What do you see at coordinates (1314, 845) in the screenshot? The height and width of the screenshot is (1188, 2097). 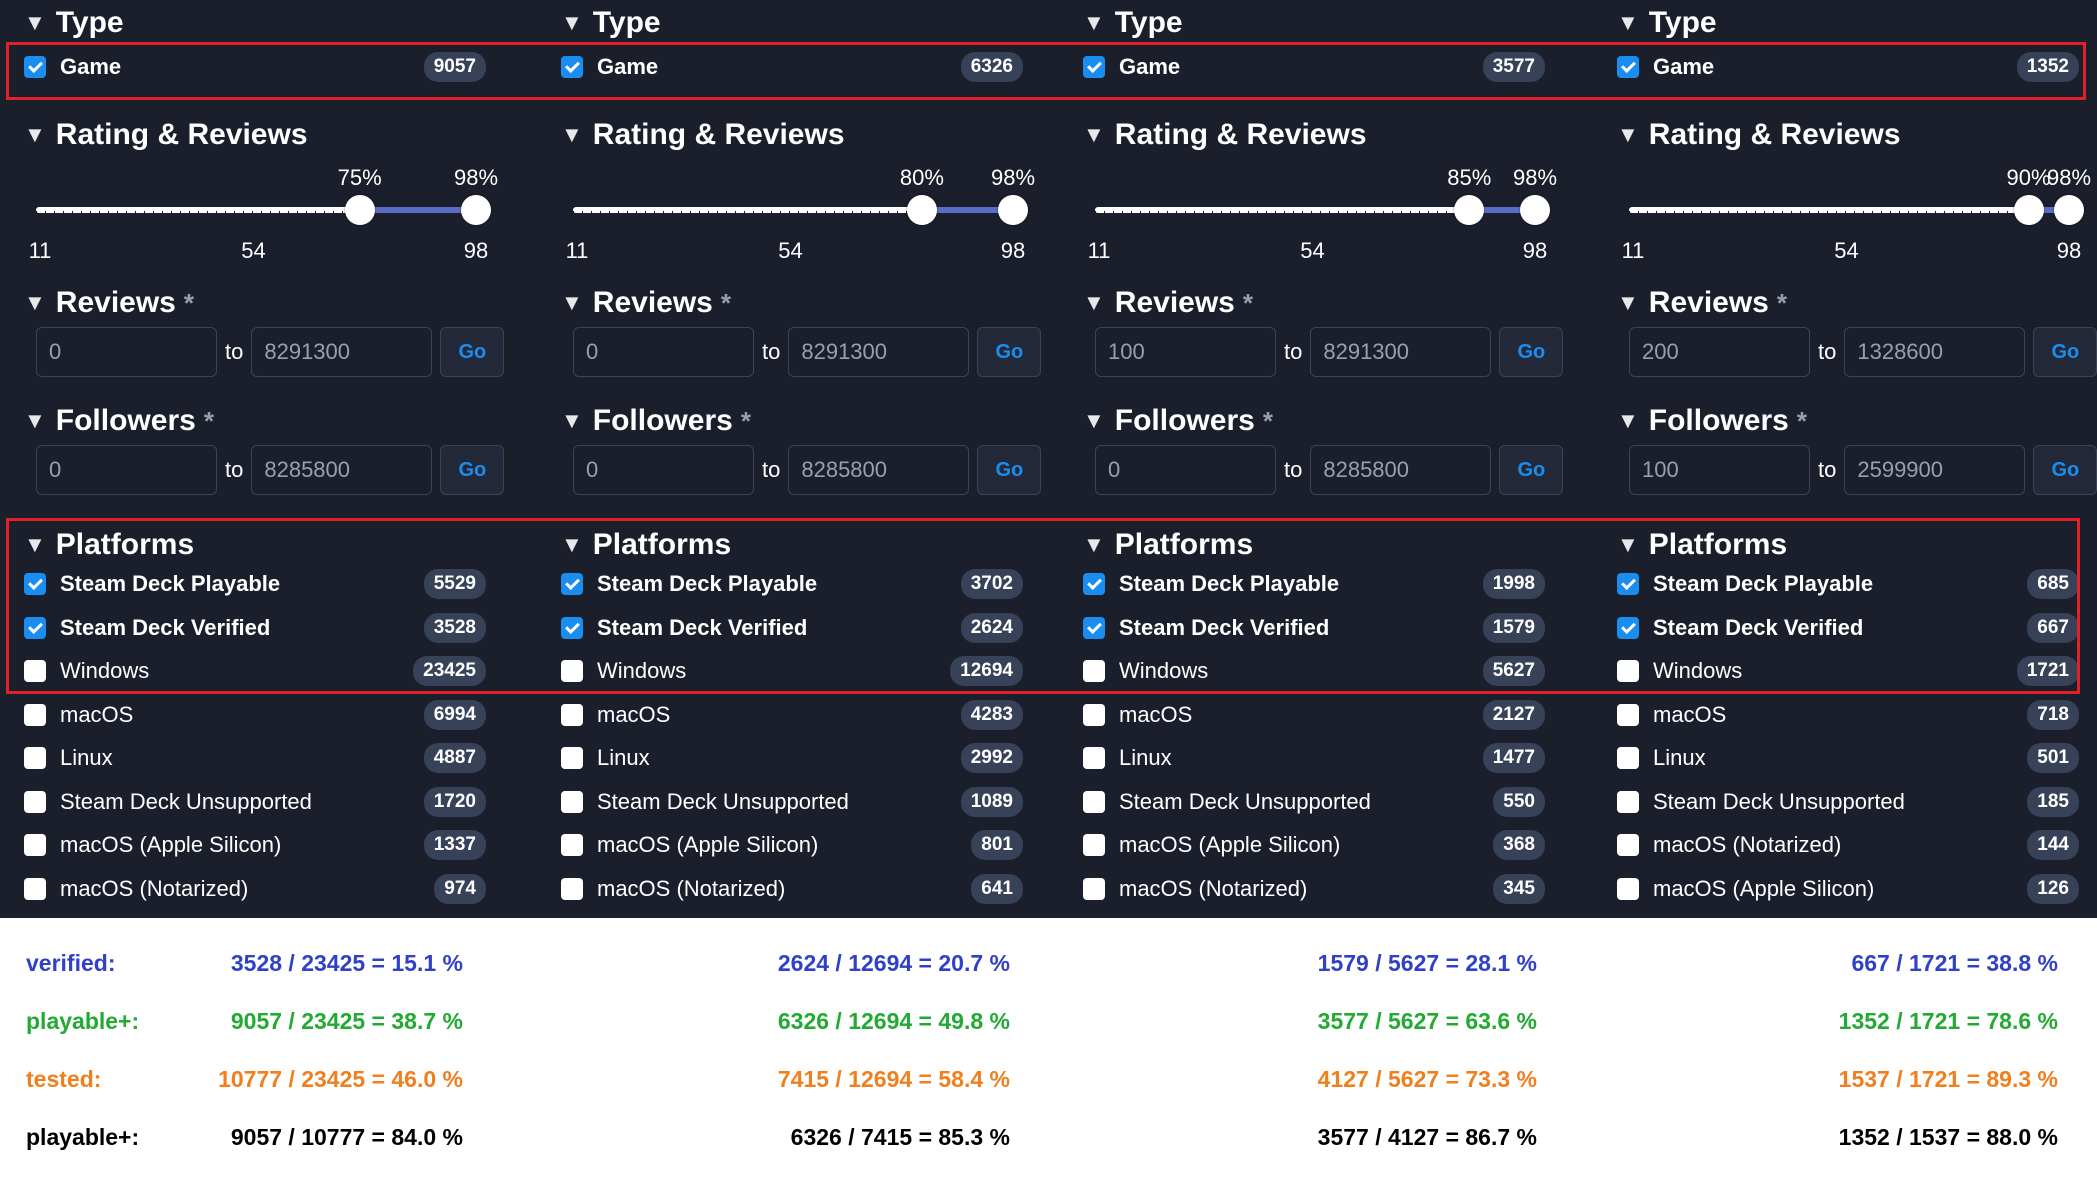 I see `platform-6: macOS (Apple Silicon) 368` at bounding box center [1314, 845].